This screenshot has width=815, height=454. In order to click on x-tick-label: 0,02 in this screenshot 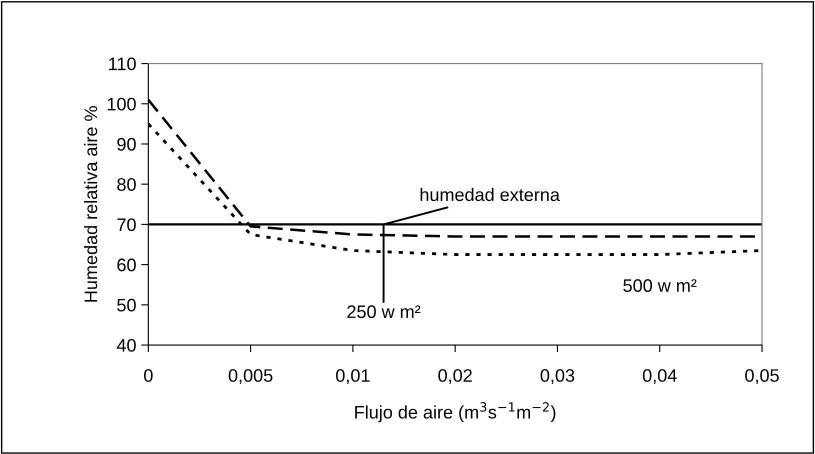, I will do `click(455, 376)`.